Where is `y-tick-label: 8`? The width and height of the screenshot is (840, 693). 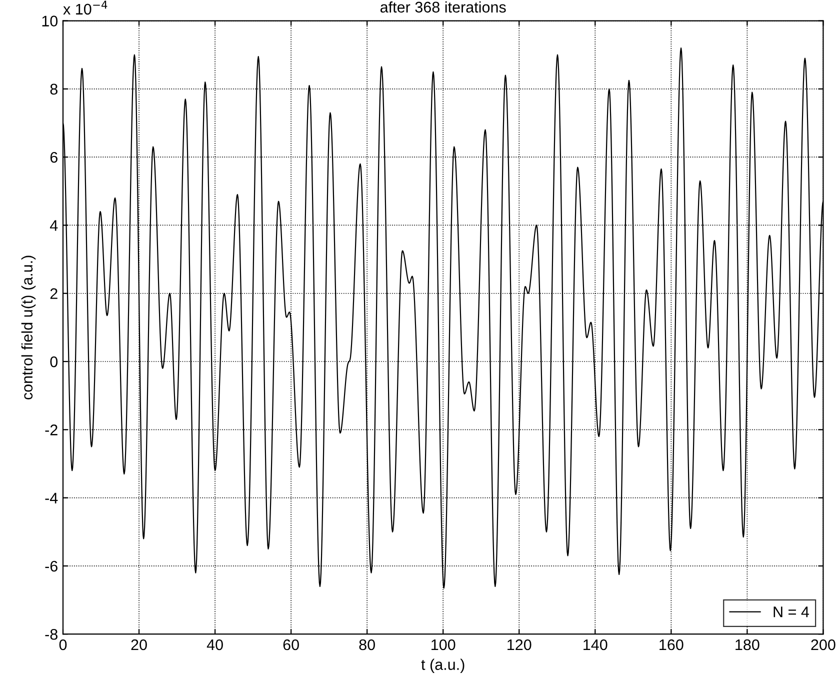
y-tick-label: 8 is located at coordinates (54, 89).